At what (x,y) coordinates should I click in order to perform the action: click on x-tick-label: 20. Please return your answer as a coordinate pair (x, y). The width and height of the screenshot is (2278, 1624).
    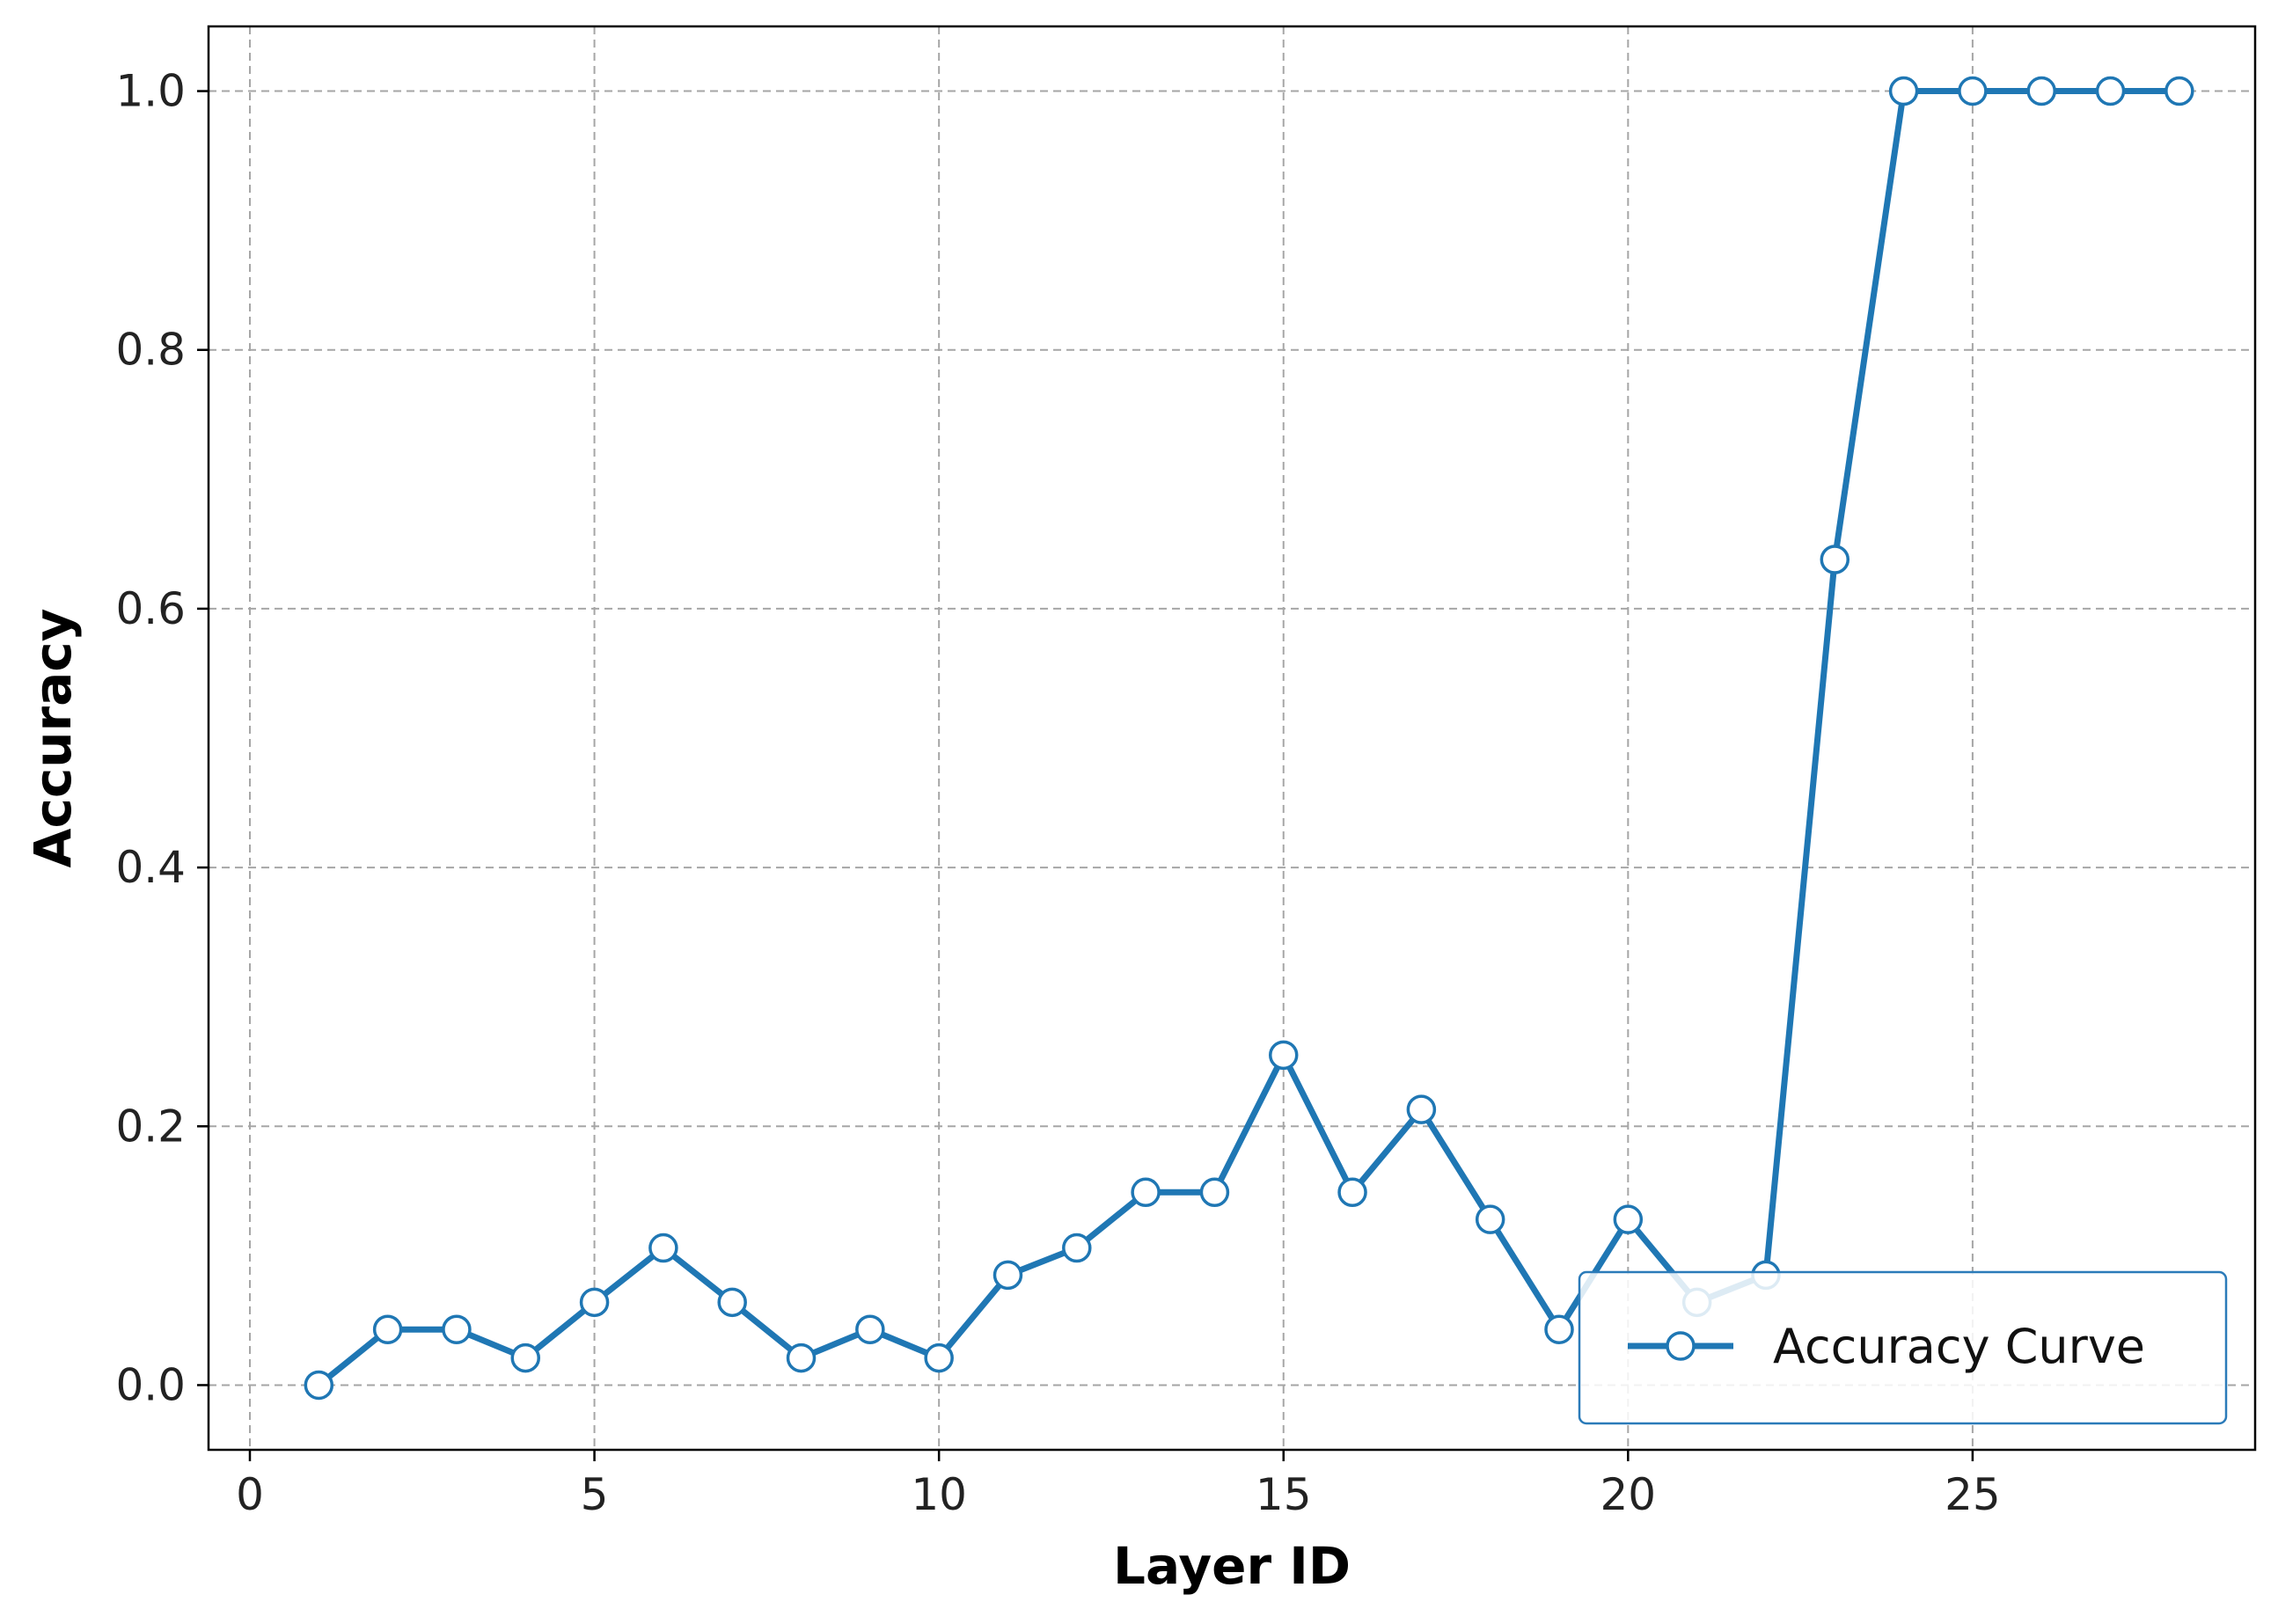
    Looking at the image, I should click on (1629, 1494).